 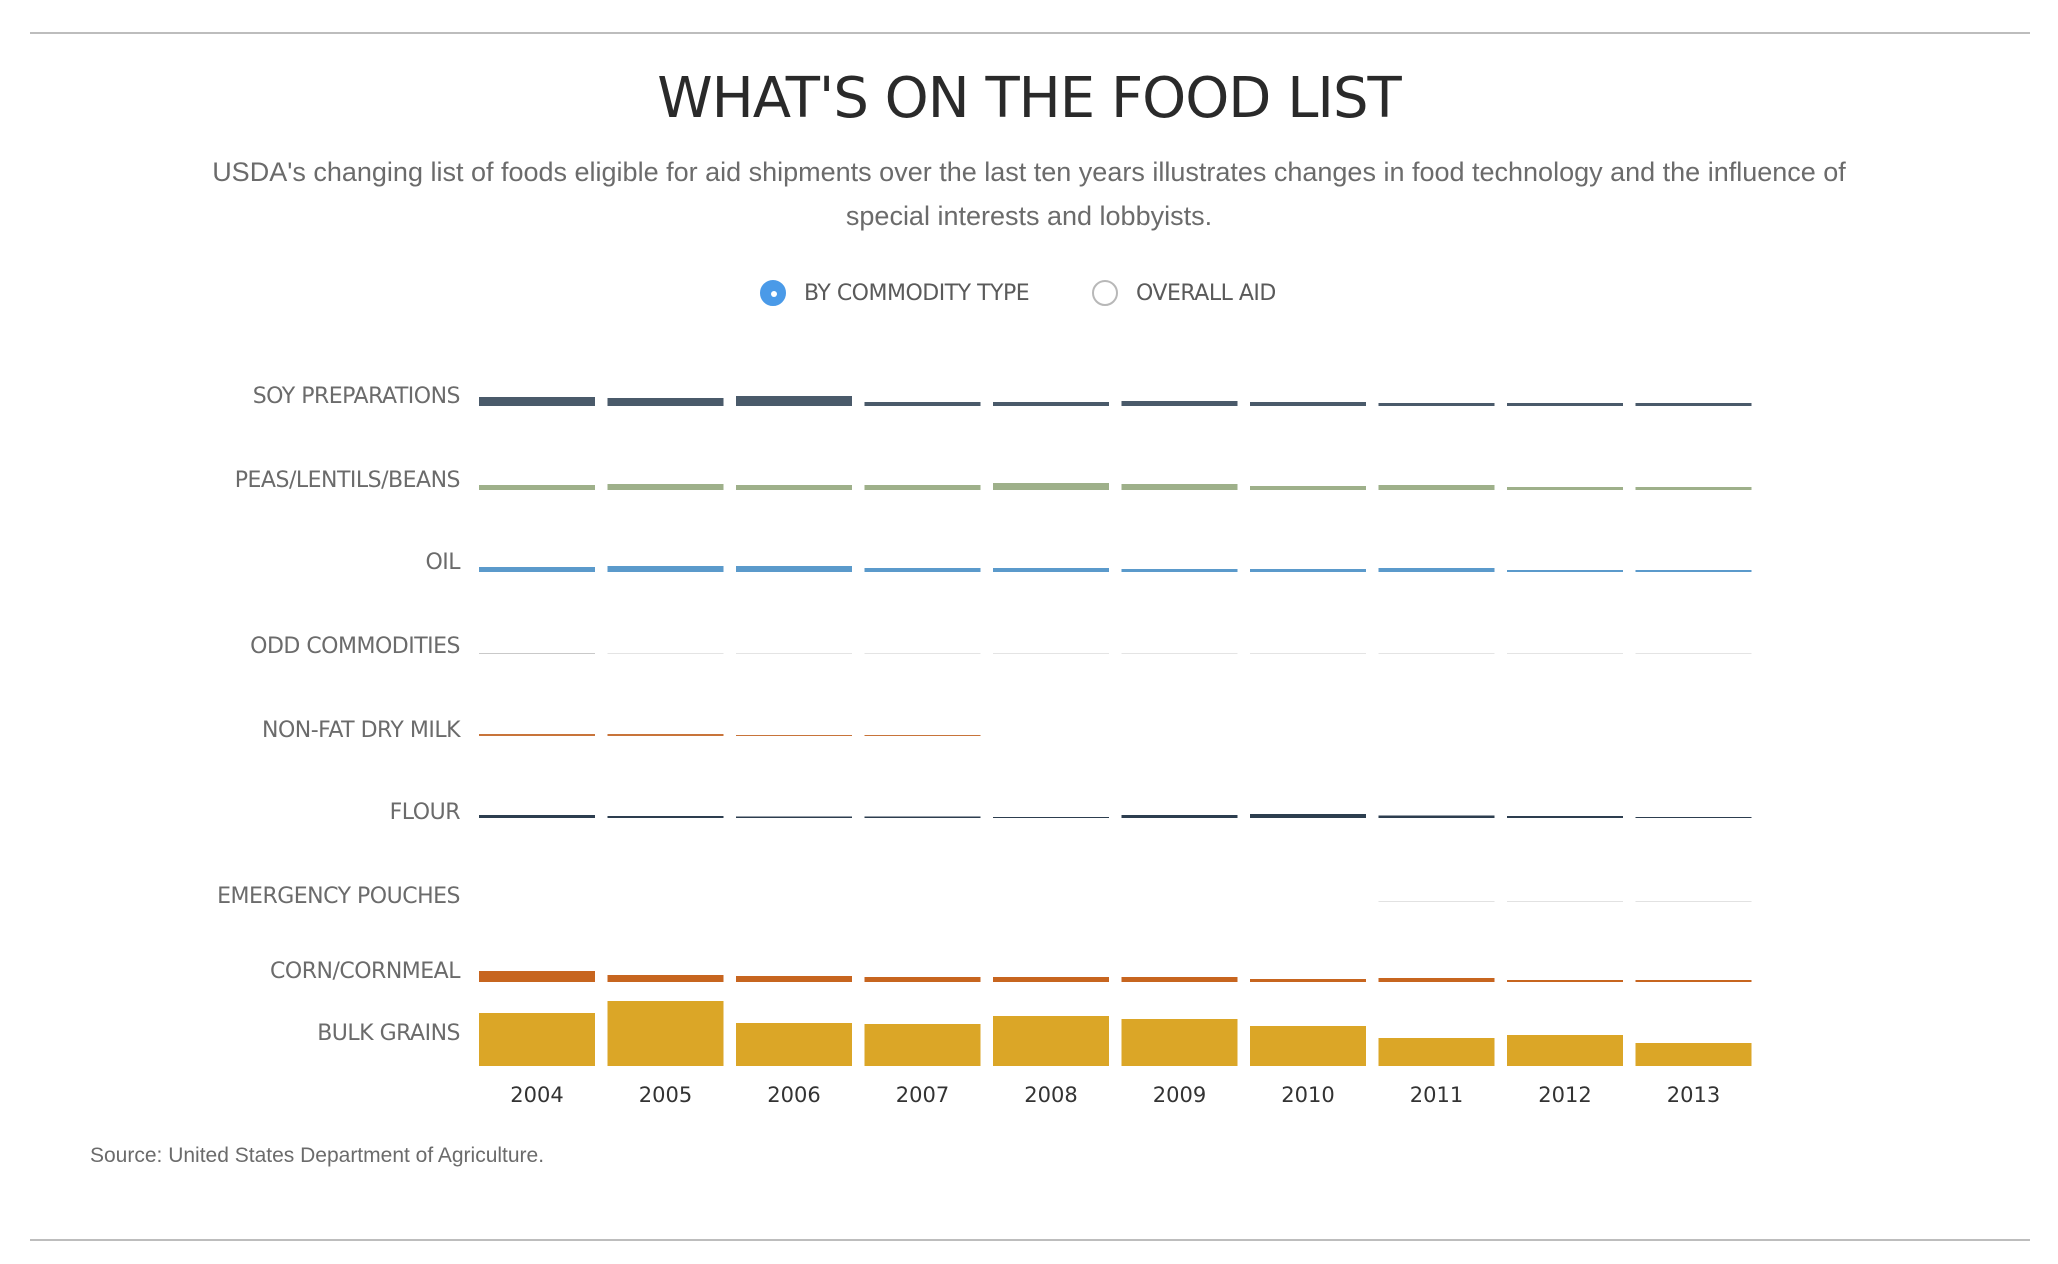 I want to click on bar-corn-cornmeal-2012, so click(x=1565, y=981).